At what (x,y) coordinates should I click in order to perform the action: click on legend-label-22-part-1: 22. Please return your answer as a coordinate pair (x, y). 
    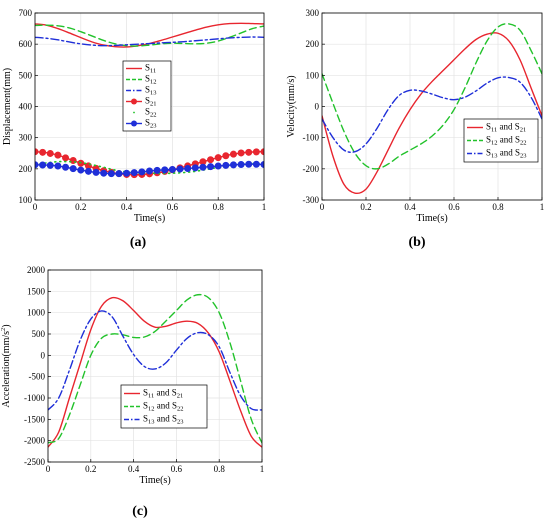
    Looking at the image, I should click on (153, 115).